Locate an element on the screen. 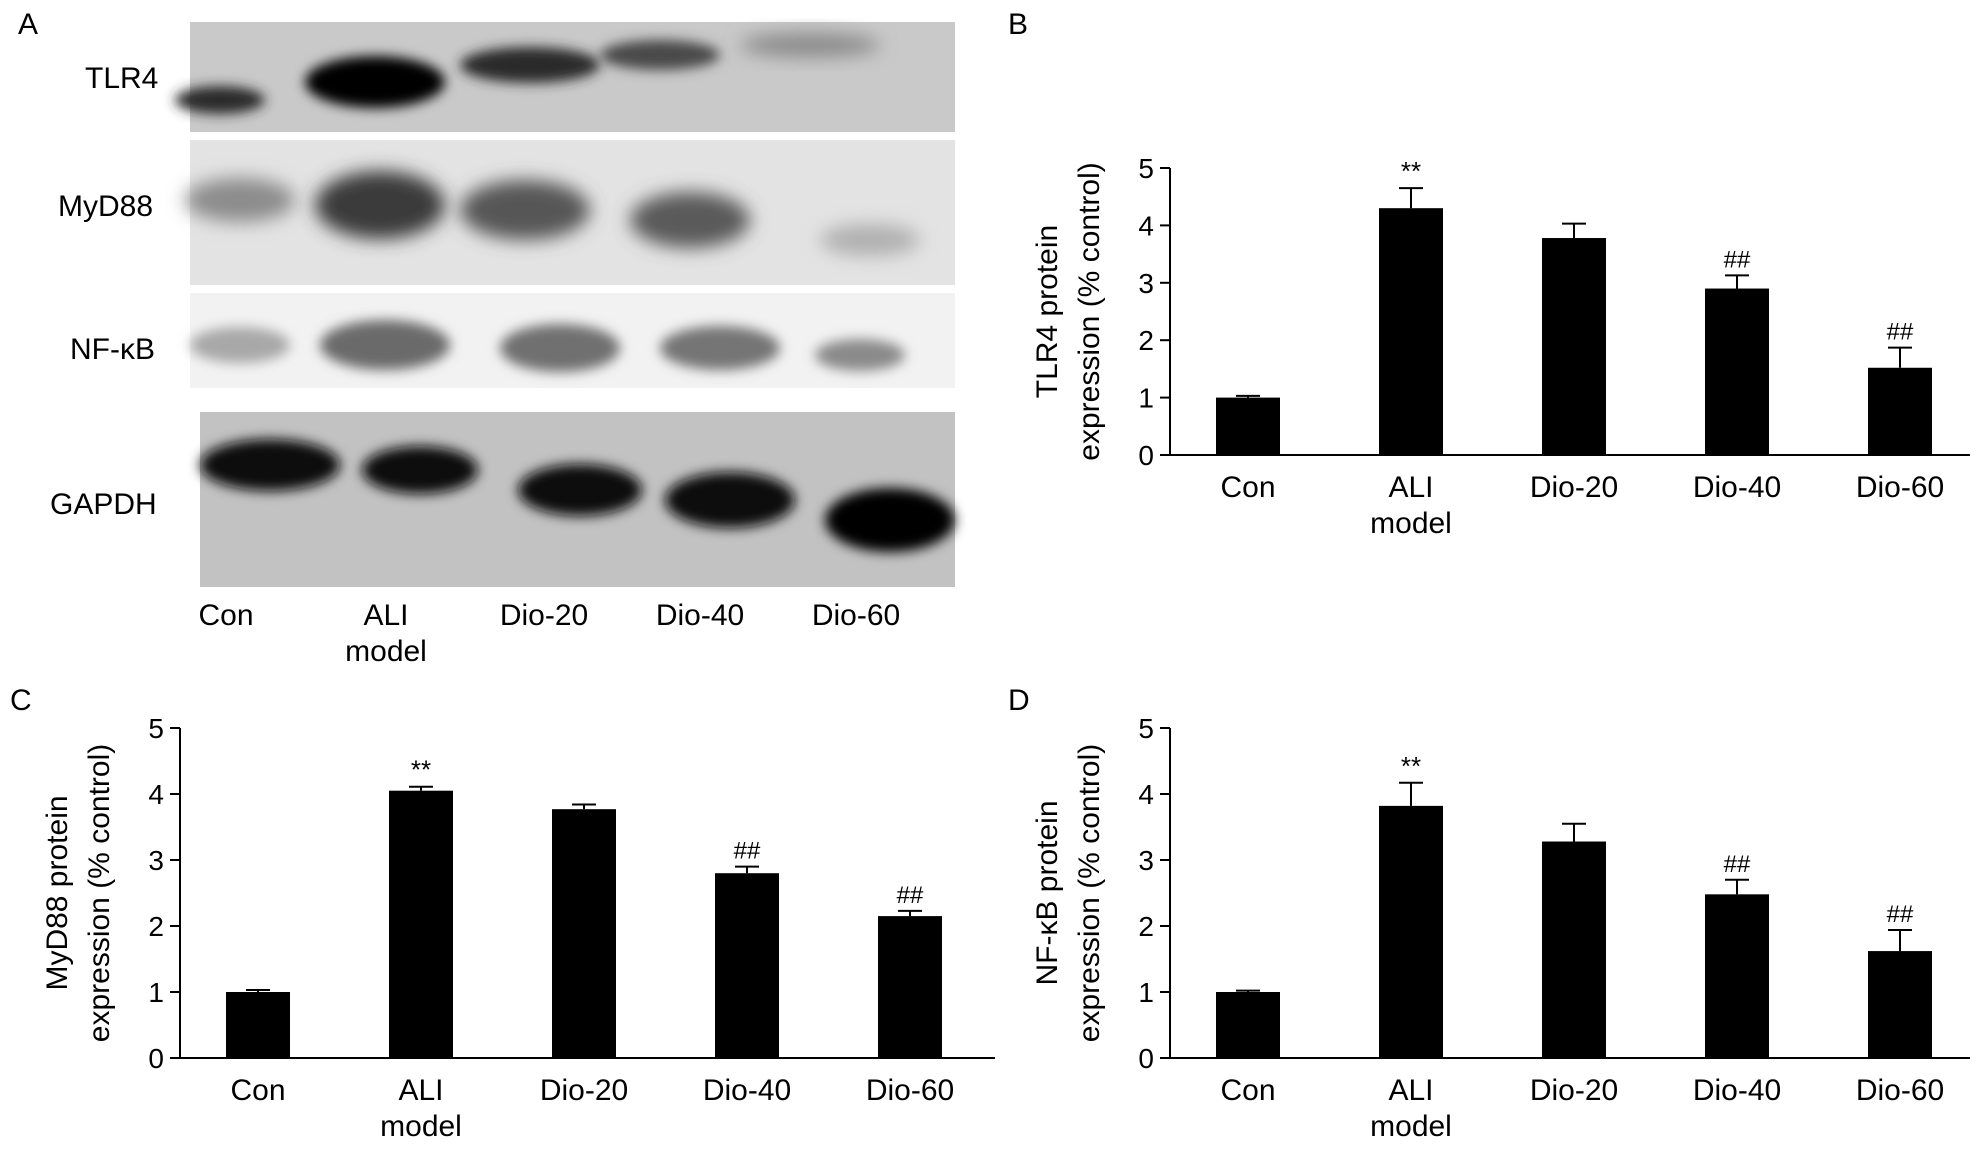 This screenshot has width=1984, height=1161. y-axis-label: NF-κB protein expression (% control) is located at coordinates (1068, 893).